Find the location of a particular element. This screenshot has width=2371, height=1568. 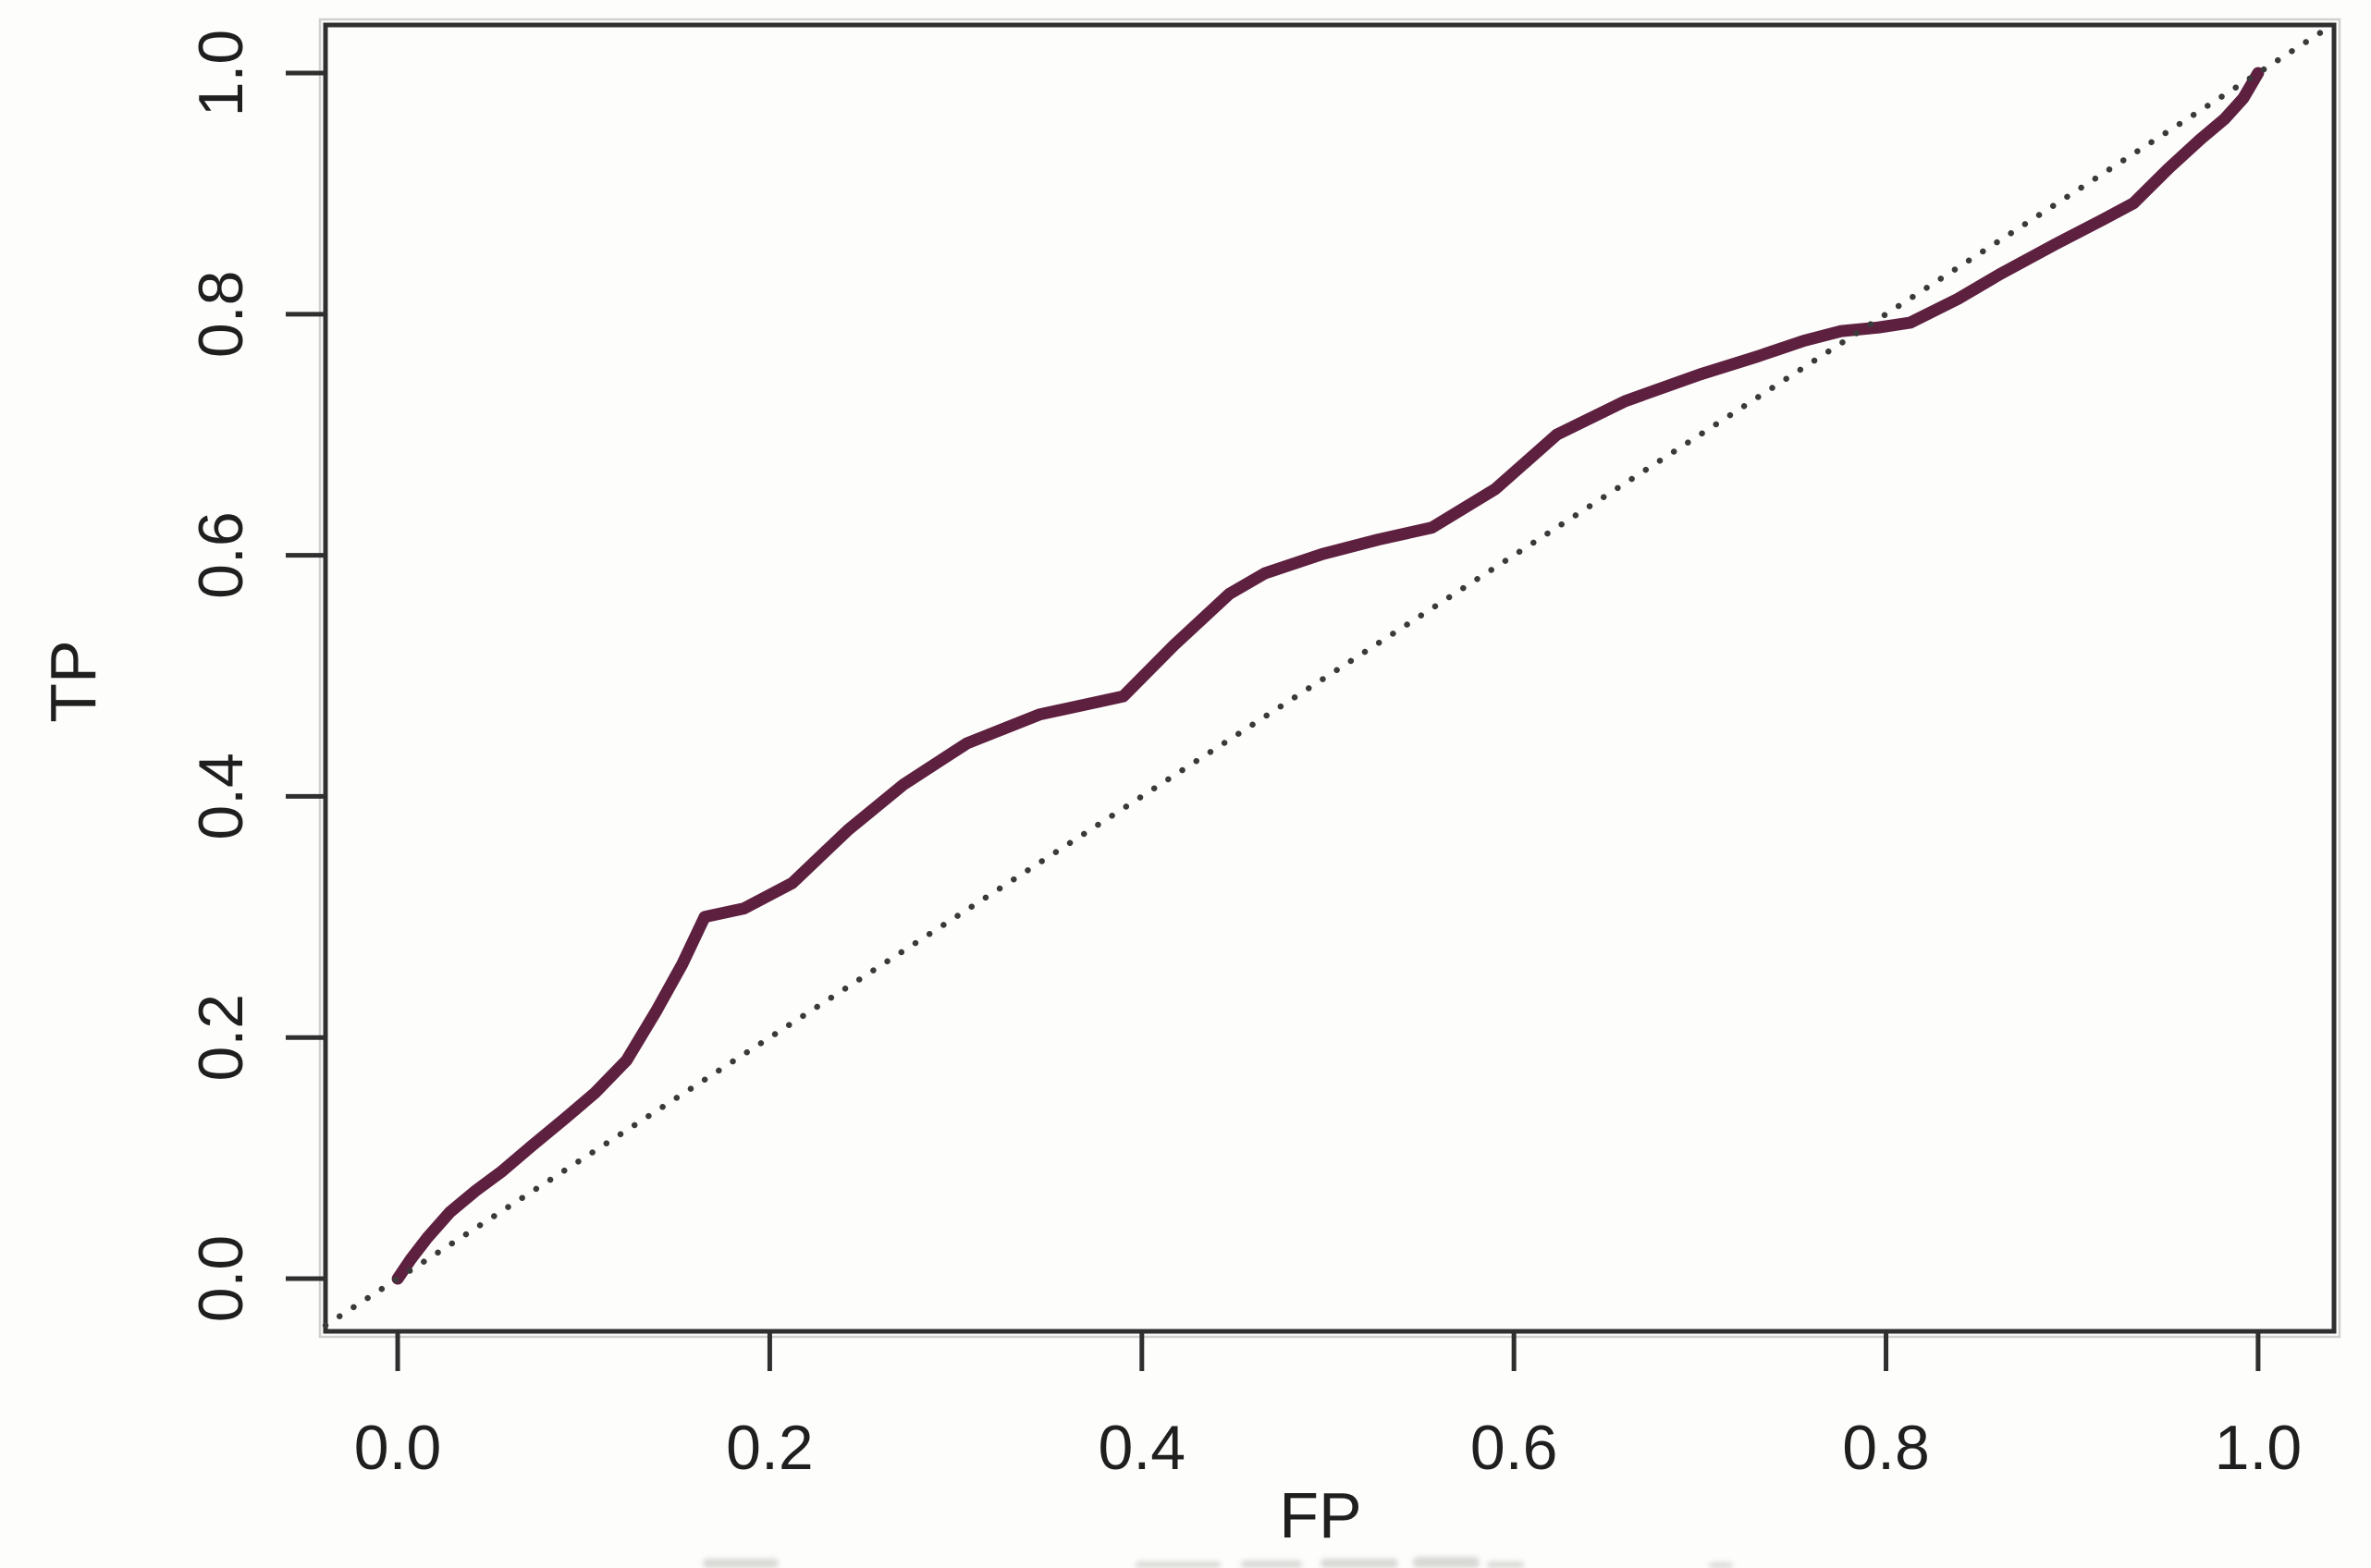

x-tick-label: 0.6 is located at coordinates (1514, 1448).